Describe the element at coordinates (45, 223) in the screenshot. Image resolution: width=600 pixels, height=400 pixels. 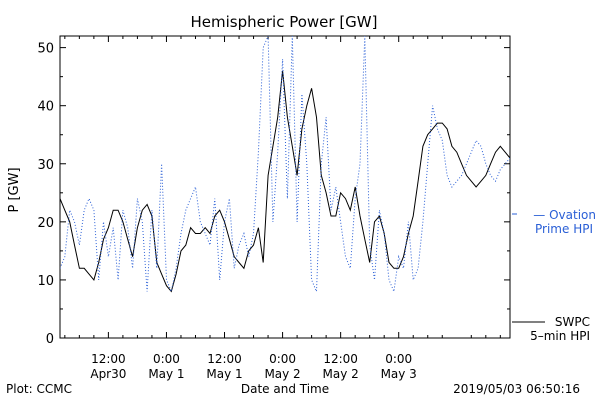
I see `y-tick-label: 20` at that location.